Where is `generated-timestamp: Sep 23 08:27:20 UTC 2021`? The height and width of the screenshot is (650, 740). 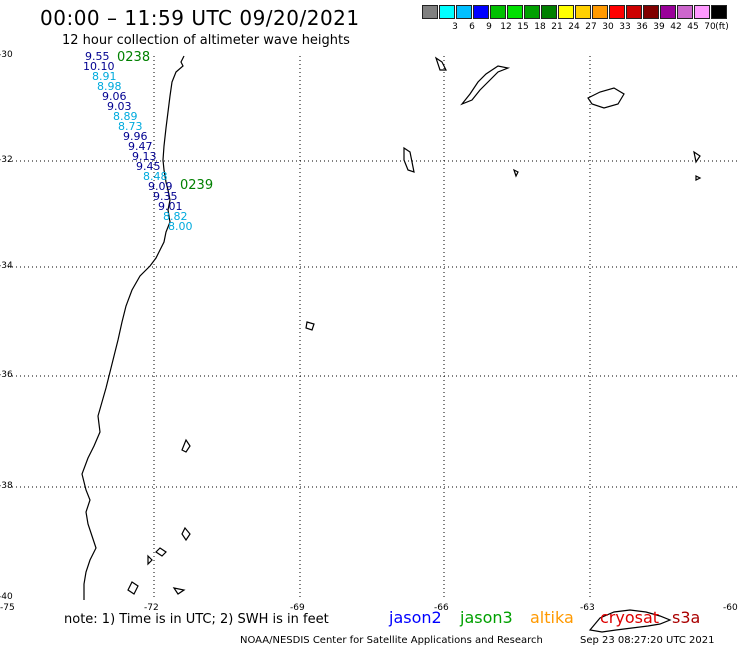 generated-timestamp: Sep 23 08:27:20 UTC 2021 is located at coordinates (647, 640).